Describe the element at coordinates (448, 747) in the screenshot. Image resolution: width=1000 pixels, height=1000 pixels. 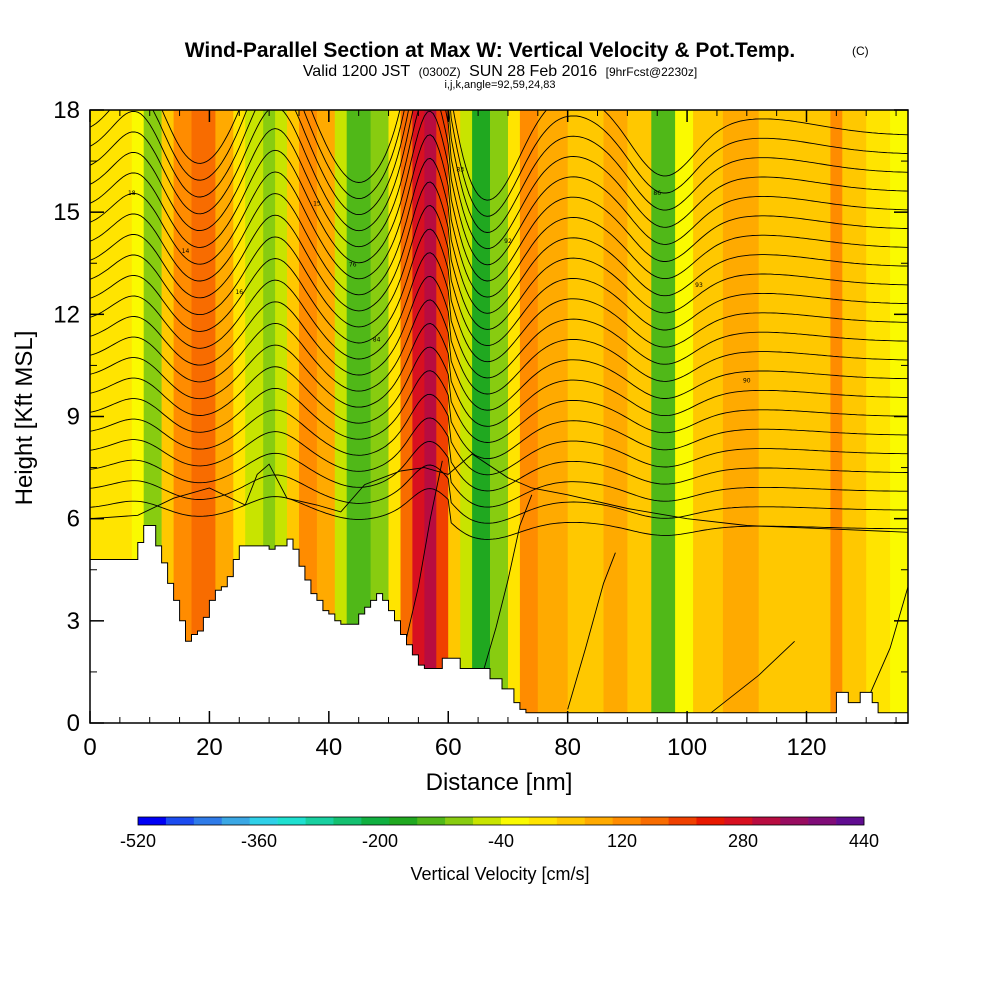
I see `x-tick-label: 60` at that location.